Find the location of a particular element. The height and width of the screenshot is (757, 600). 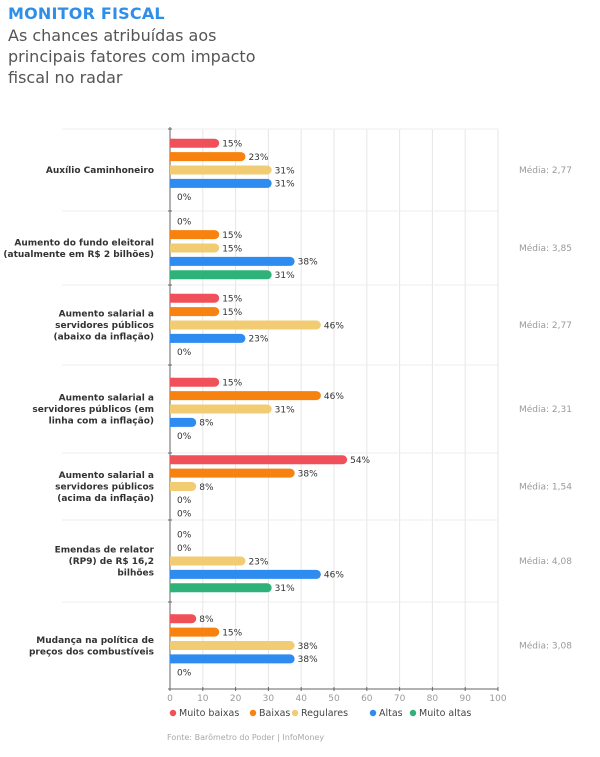

media-label: Média: 2,31 is located at coordinates (545, 409).